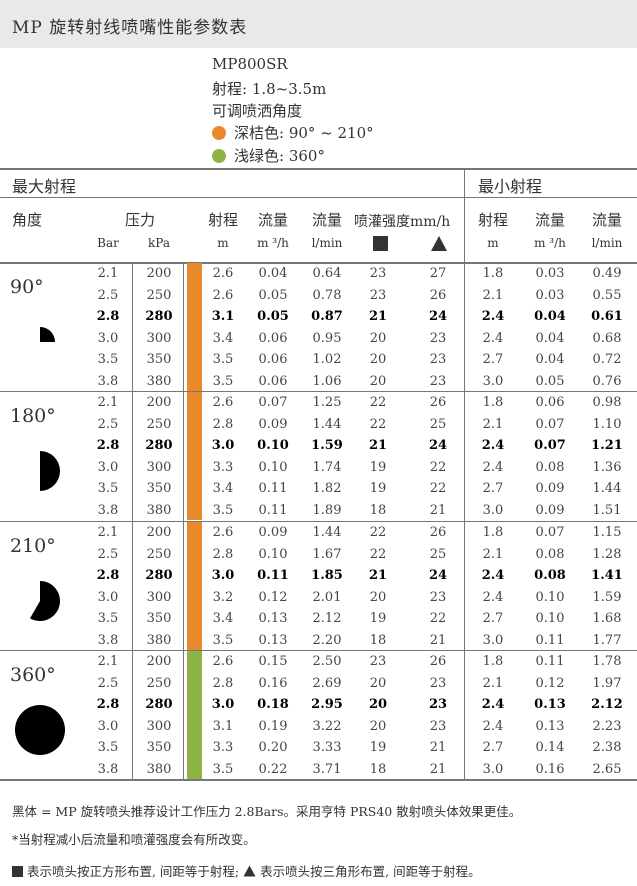  I want to click on header-min-flow-lmin: 流量, so click(606, 220).